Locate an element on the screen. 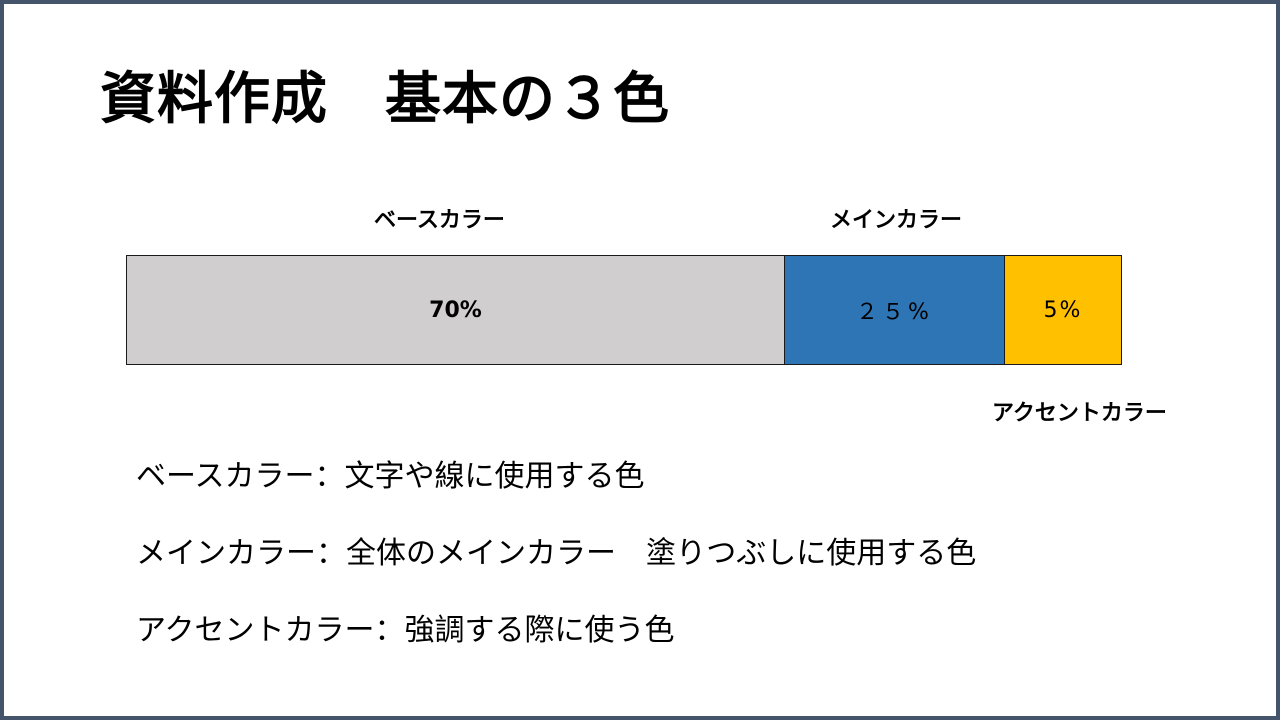 The height and width of the screenshot is (720, 1280). accent-color-segment: 5% is located at coordinates (1063, 310).